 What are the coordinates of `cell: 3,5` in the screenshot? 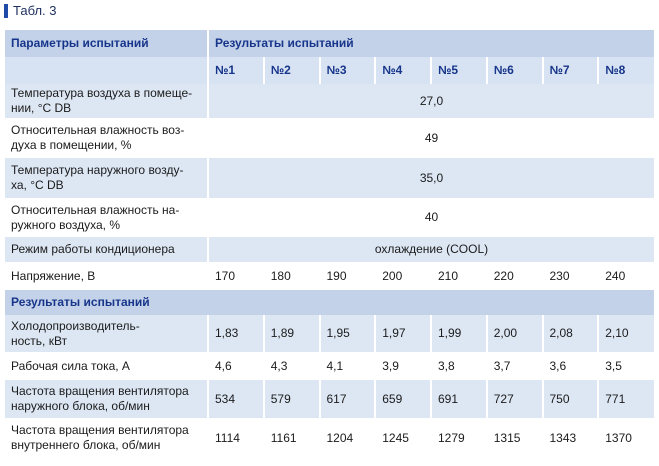 It's located at (625, 366).